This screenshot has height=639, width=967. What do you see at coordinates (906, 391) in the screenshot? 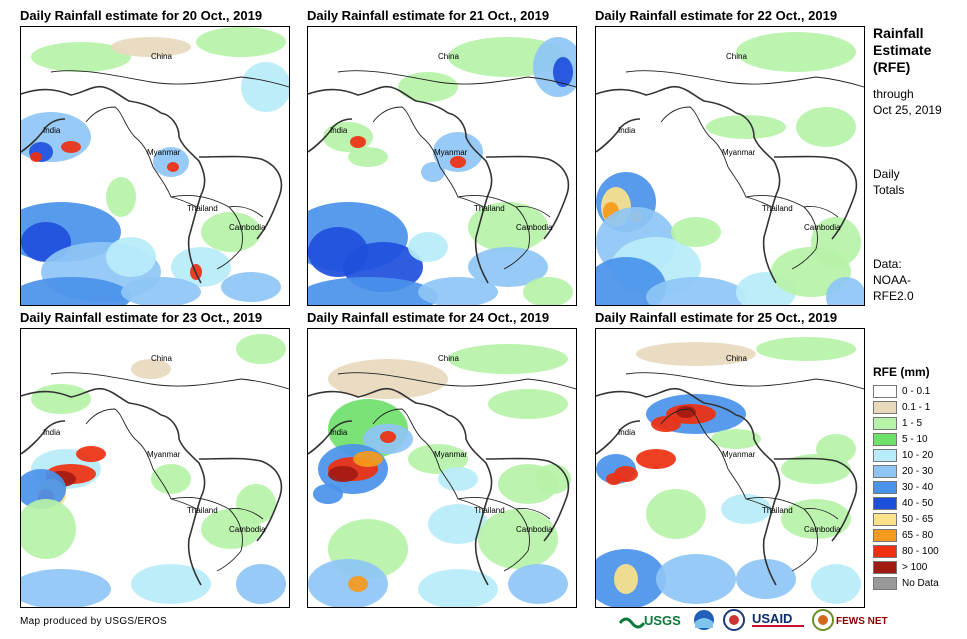
I see `legend-item: 0 - 0.1` at bounding box center [906, 391].